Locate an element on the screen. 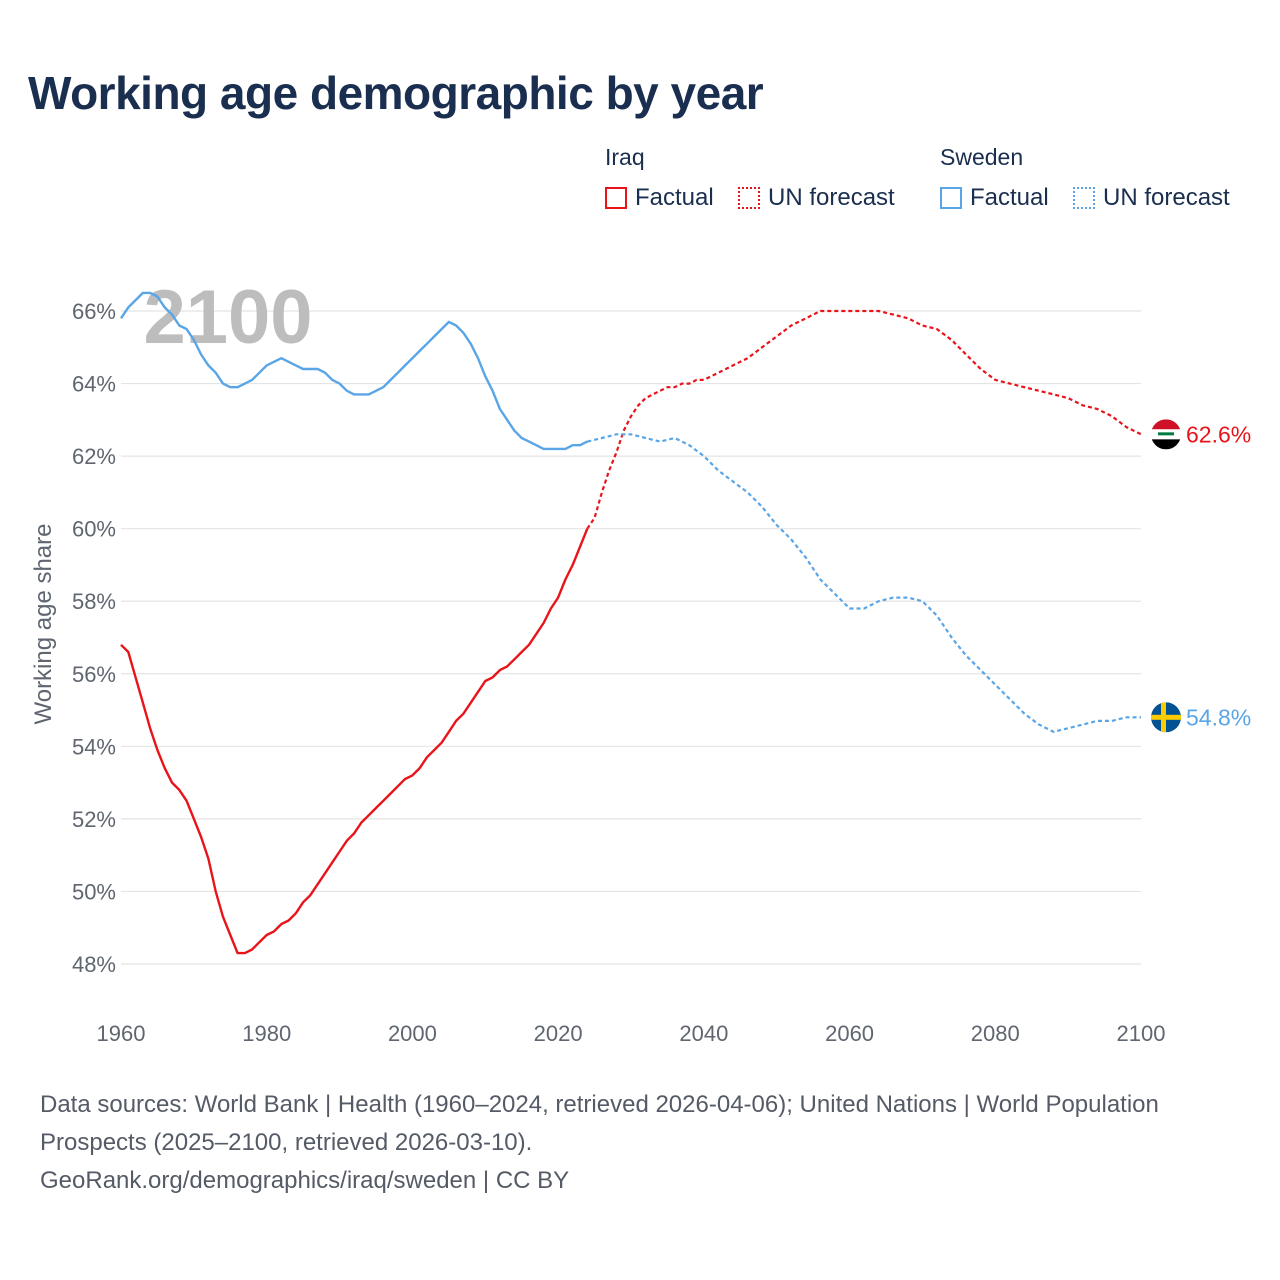 The width and height of the screenshot is (1280, 1280). y-tick-label-62: 62% is located at coordinates (94, 456).